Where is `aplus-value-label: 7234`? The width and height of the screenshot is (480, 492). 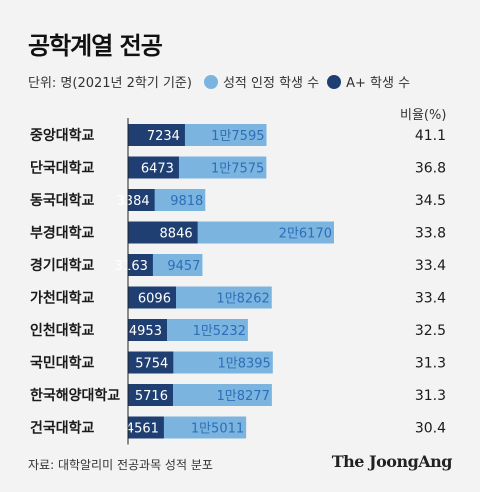
aplus-value-label: 7234 is located at coordinates (163, 136).